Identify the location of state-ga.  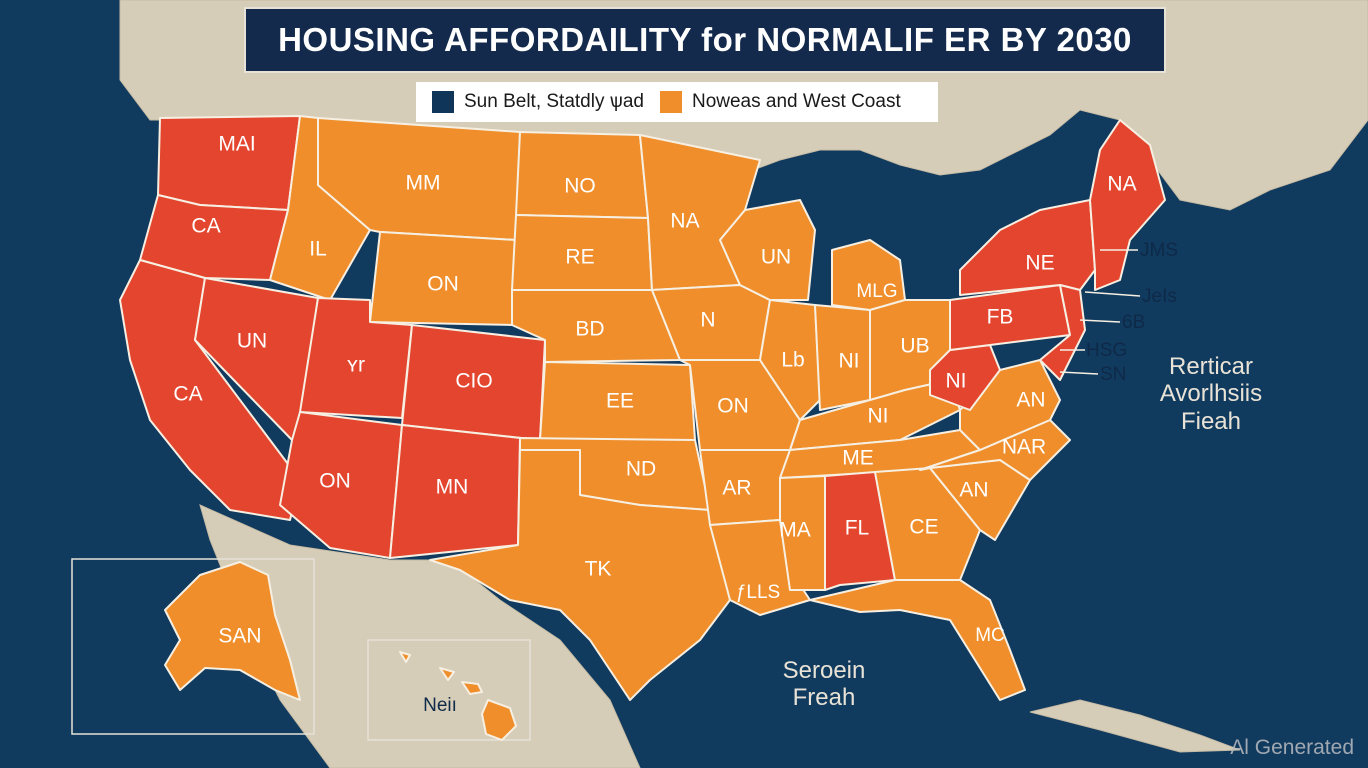
(927, 524).